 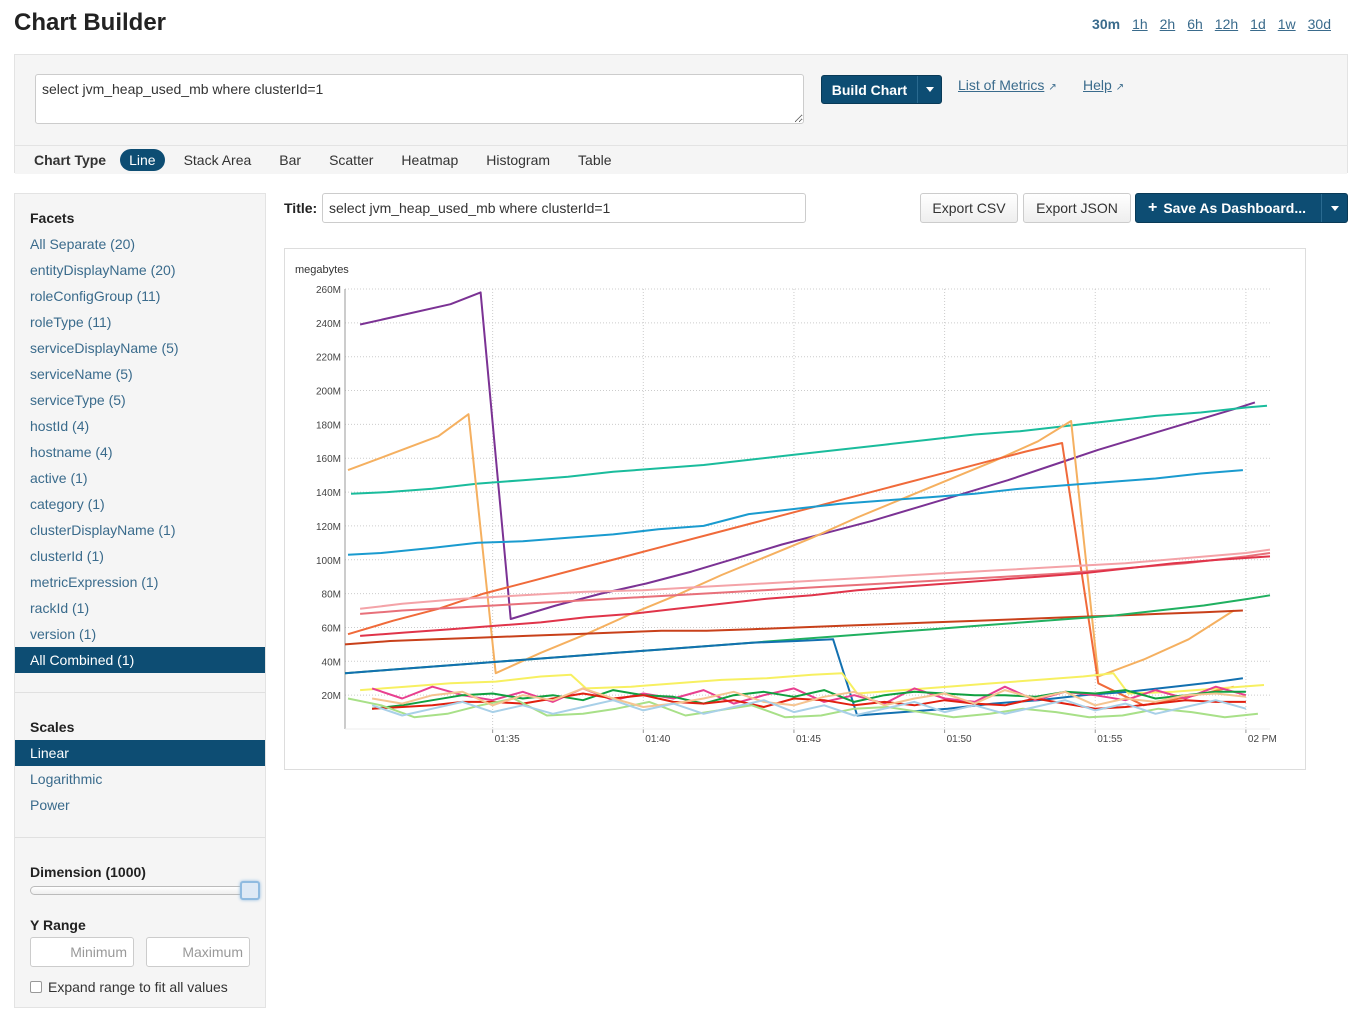 What do you see at coordinates (217, 160) in the screenshot?
I see `chart-type-stack-area: Stack Area` at bounding box center [217, 160].